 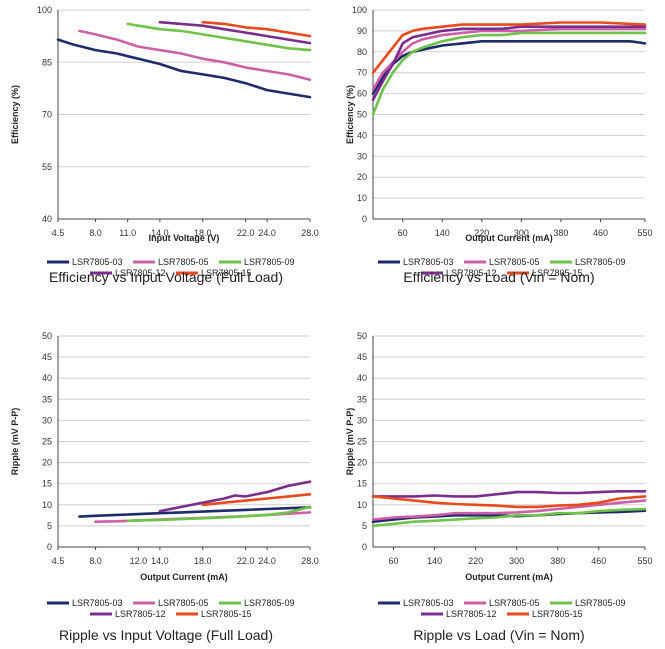 I want to click on y-tick-label: 55, so click(x=47, y=167).